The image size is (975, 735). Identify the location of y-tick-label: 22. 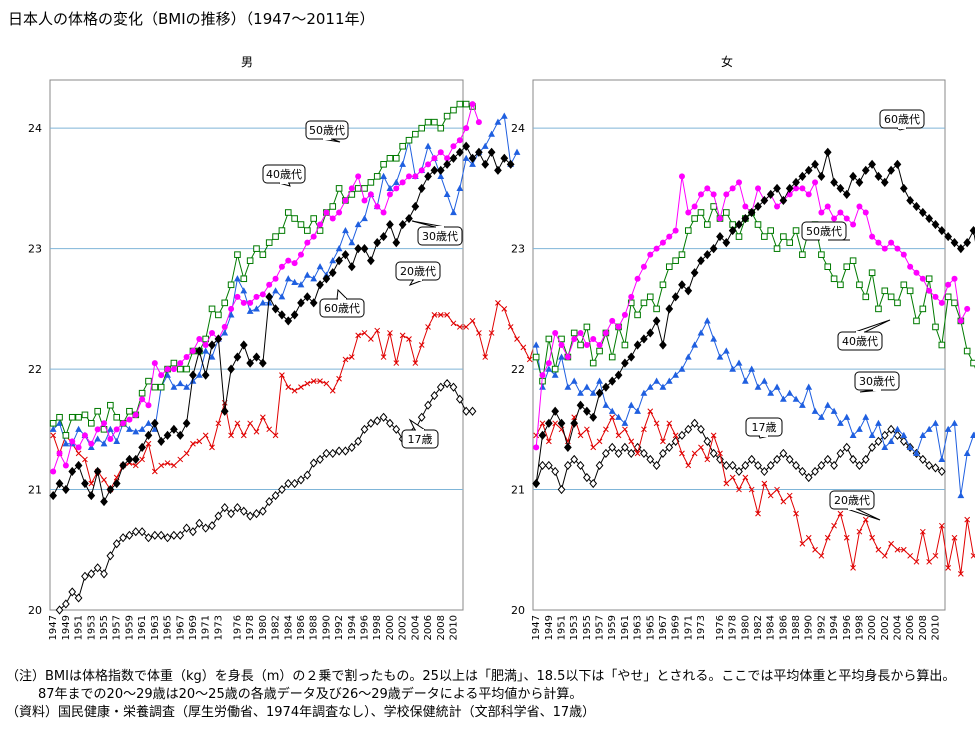
(35, 369).